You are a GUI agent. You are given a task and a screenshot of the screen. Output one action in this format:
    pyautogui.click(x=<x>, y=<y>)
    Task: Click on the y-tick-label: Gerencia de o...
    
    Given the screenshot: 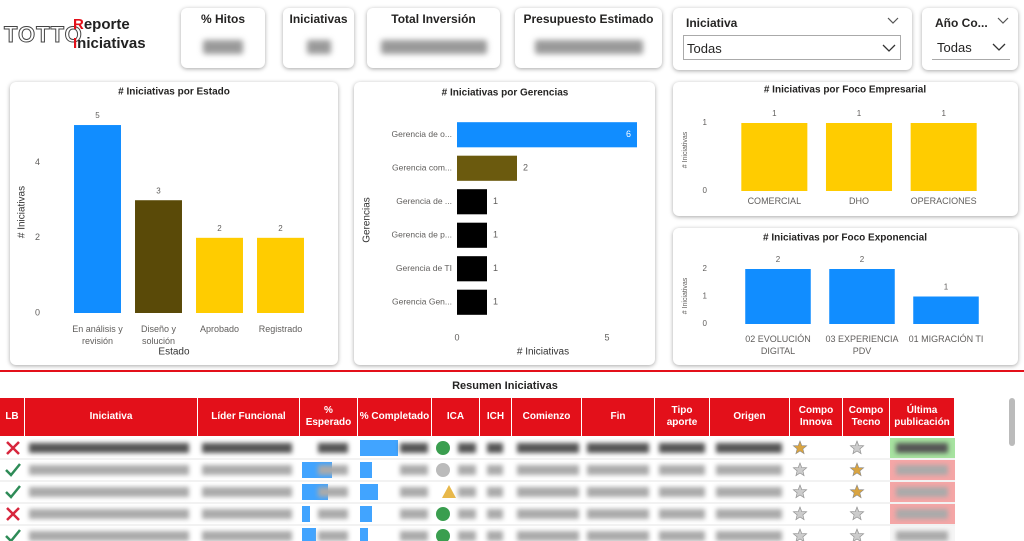 What is the action you would take?
    pyautogui.click(x=422, y=134)
    